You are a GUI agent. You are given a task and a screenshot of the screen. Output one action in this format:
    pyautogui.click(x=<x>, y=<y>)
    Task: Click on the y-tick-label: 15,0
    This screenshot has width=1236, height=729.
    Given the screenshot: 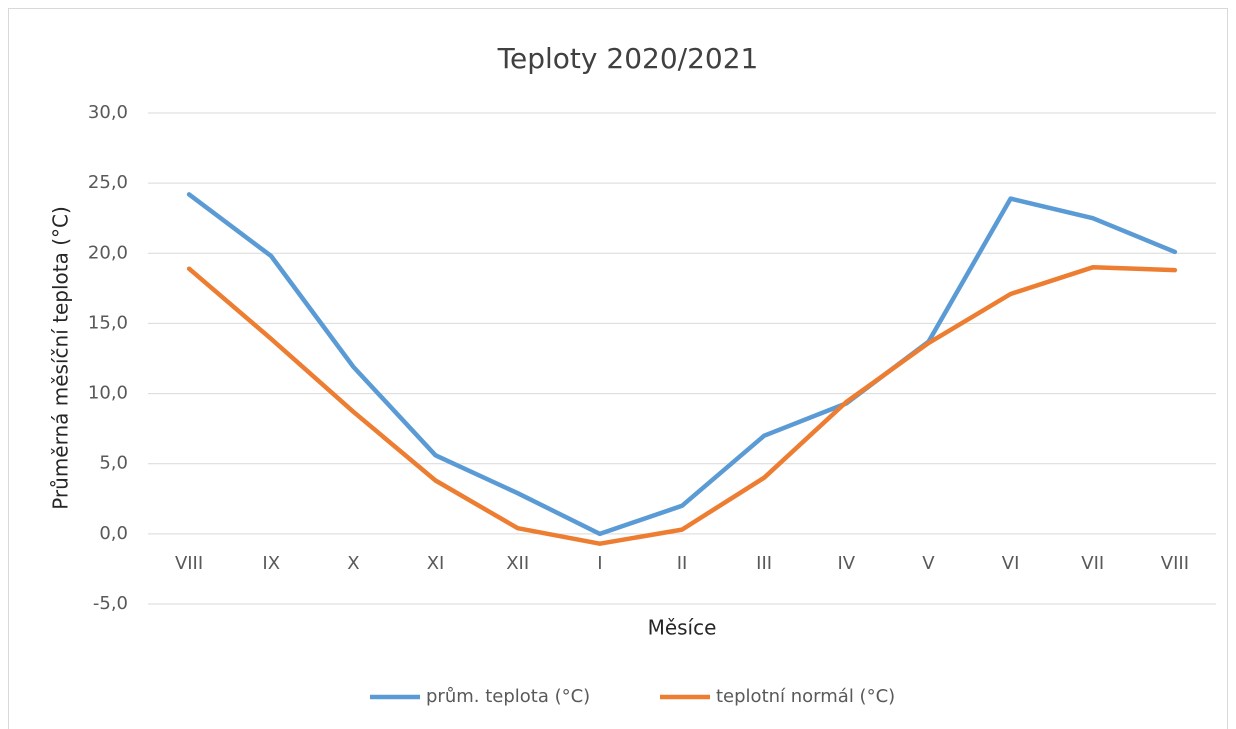 What is the action you would take?
    pyautogui.click(x=108, y=322)
    